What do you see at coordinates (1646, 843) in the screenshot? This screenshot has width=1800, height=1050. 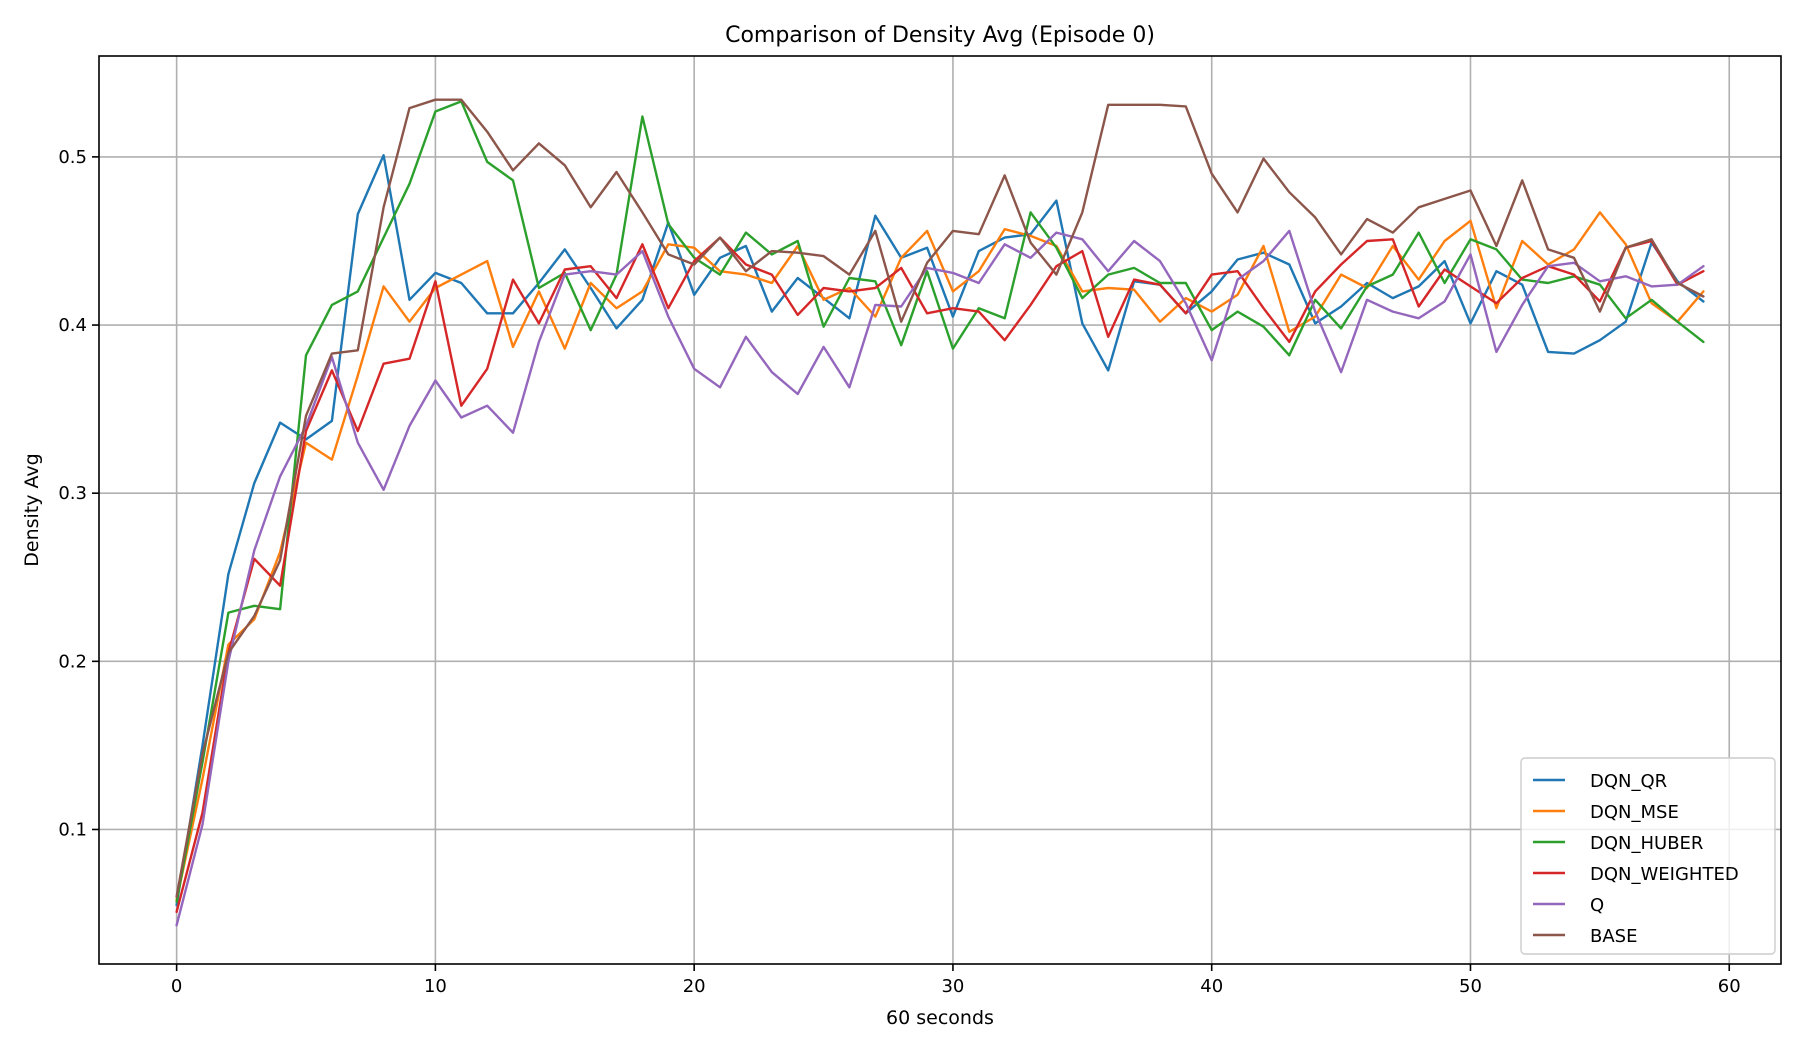 I see `legend-label: DQN_HUBER` at bounding box center [1646, 843].